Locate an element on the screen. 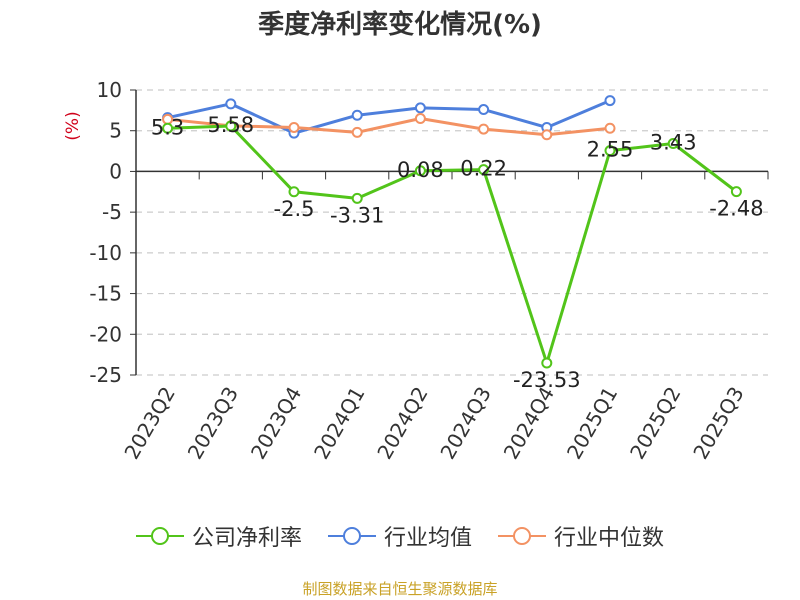  y-tick-label: -15 is located at coordinates (105, 294).